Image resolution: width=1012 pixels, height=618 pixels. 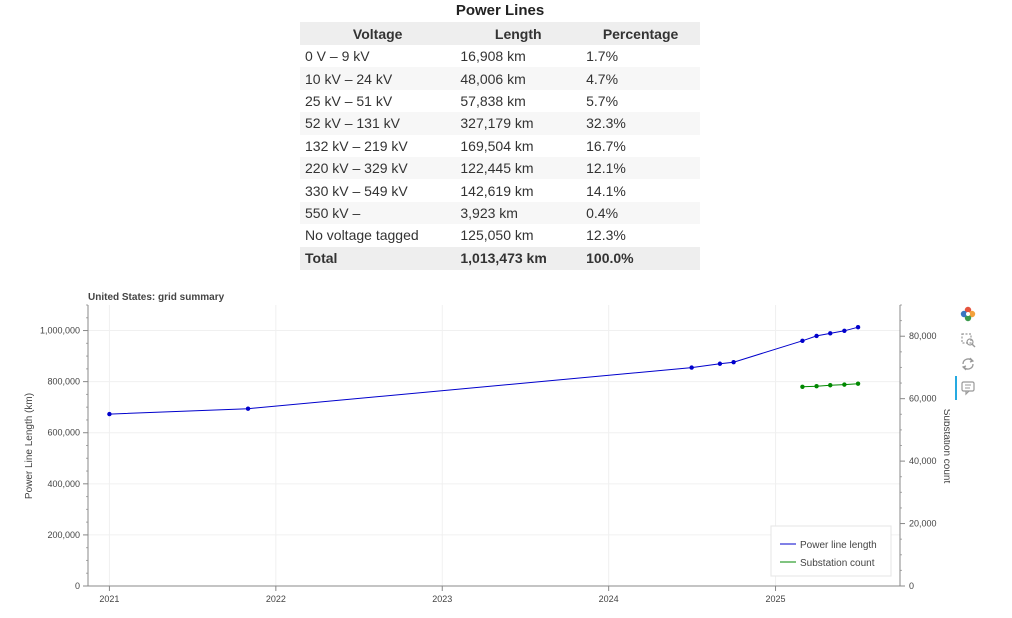 I want to click on series-lines, so click(x=484, y=371).